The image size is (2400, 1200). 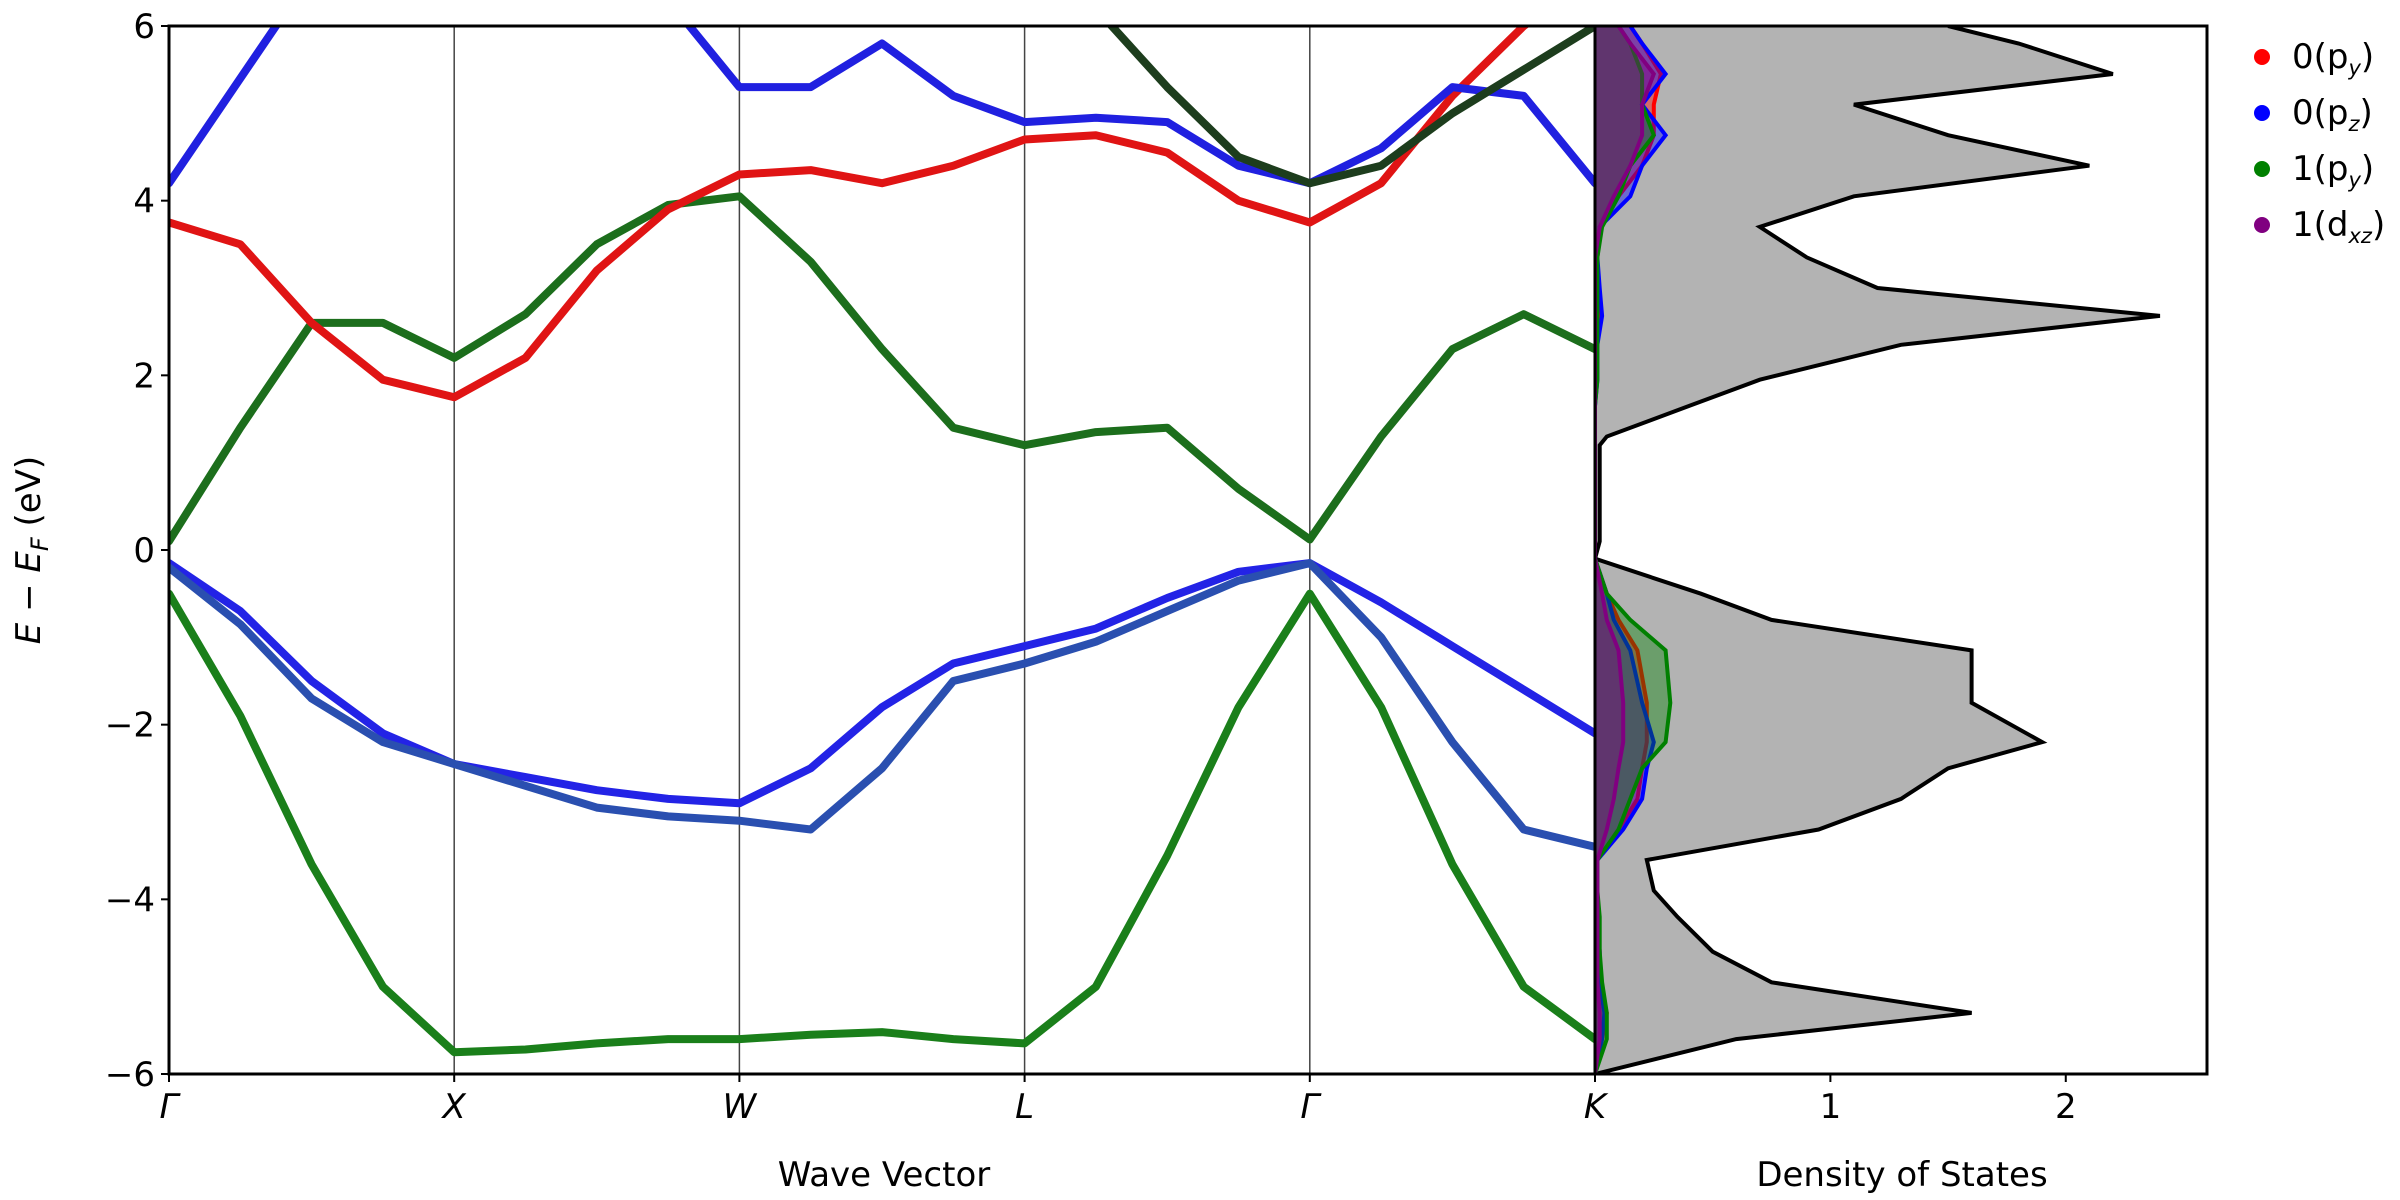 I want to click on x-tick-label: K, so click(x=1596, y=1107).